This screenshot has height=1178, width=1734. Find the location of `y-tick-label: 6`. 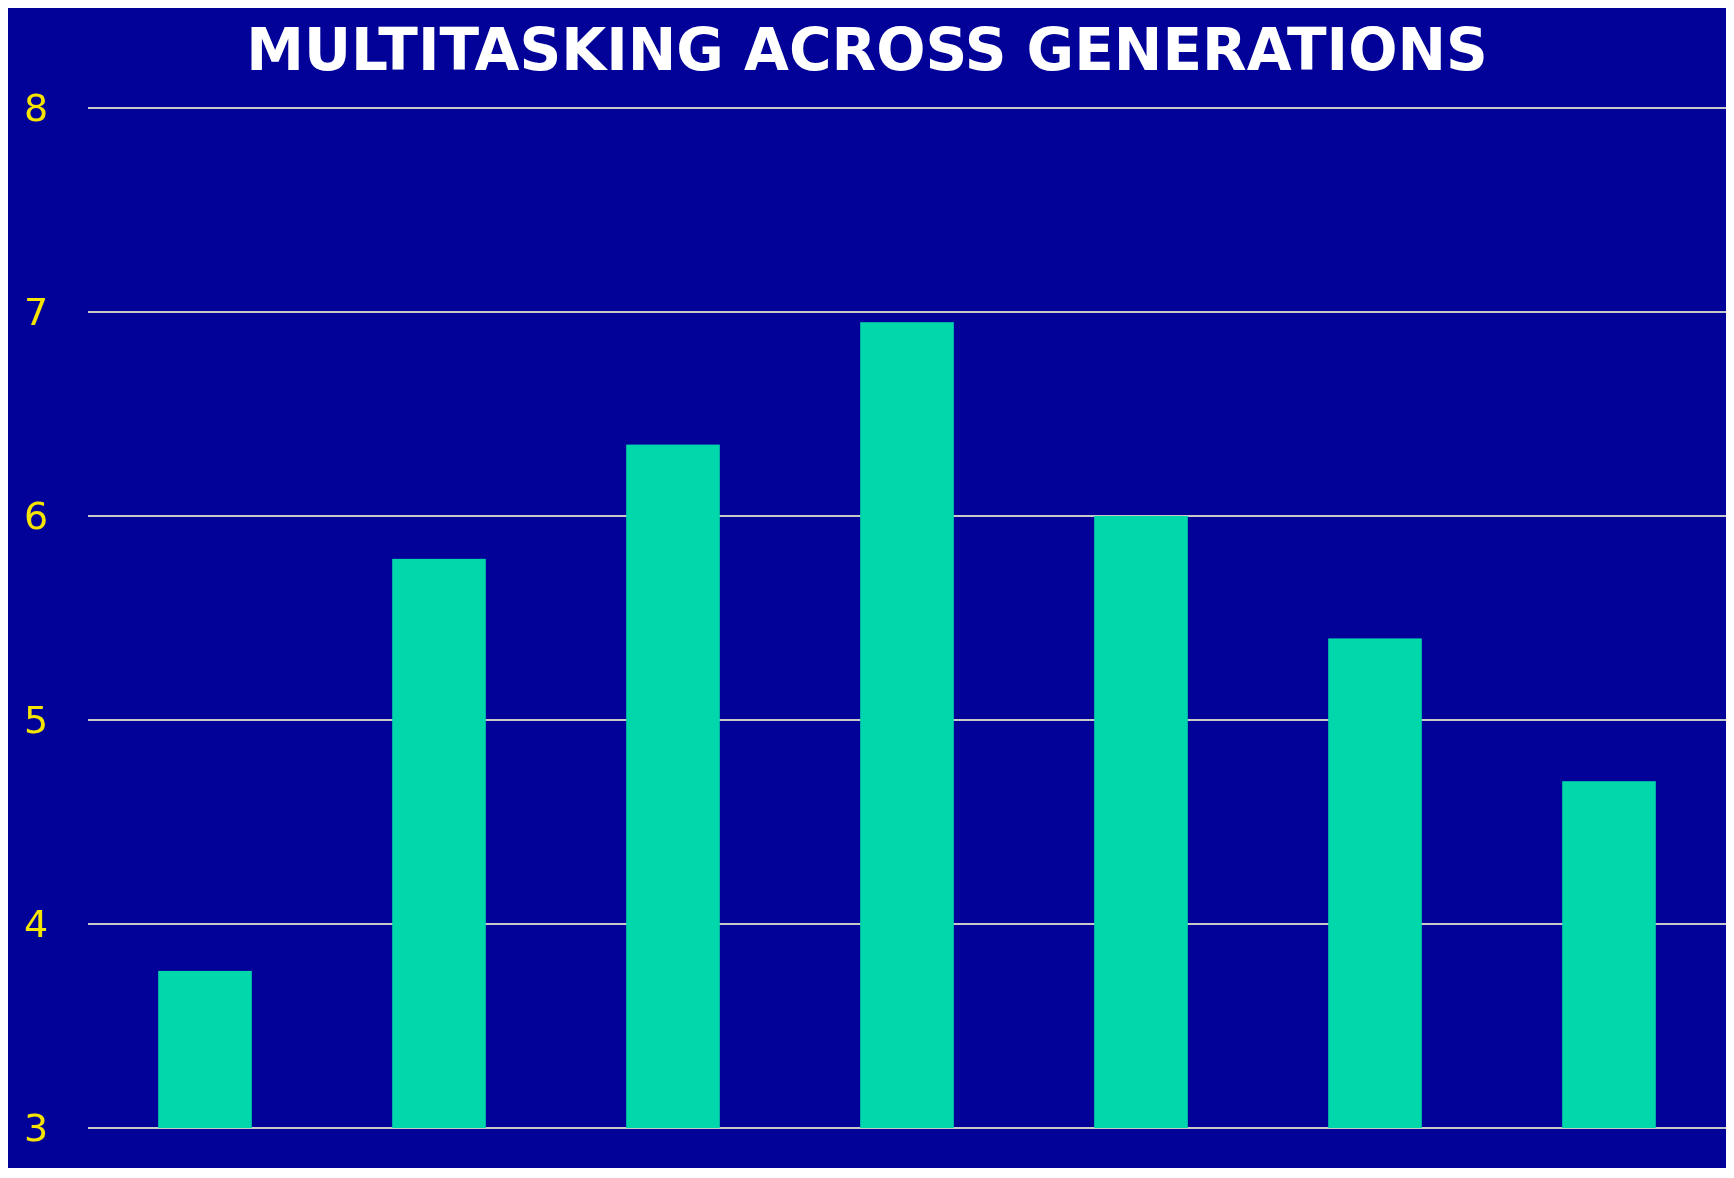

y-tick-label: 6 is located at coordinates (36, 516).